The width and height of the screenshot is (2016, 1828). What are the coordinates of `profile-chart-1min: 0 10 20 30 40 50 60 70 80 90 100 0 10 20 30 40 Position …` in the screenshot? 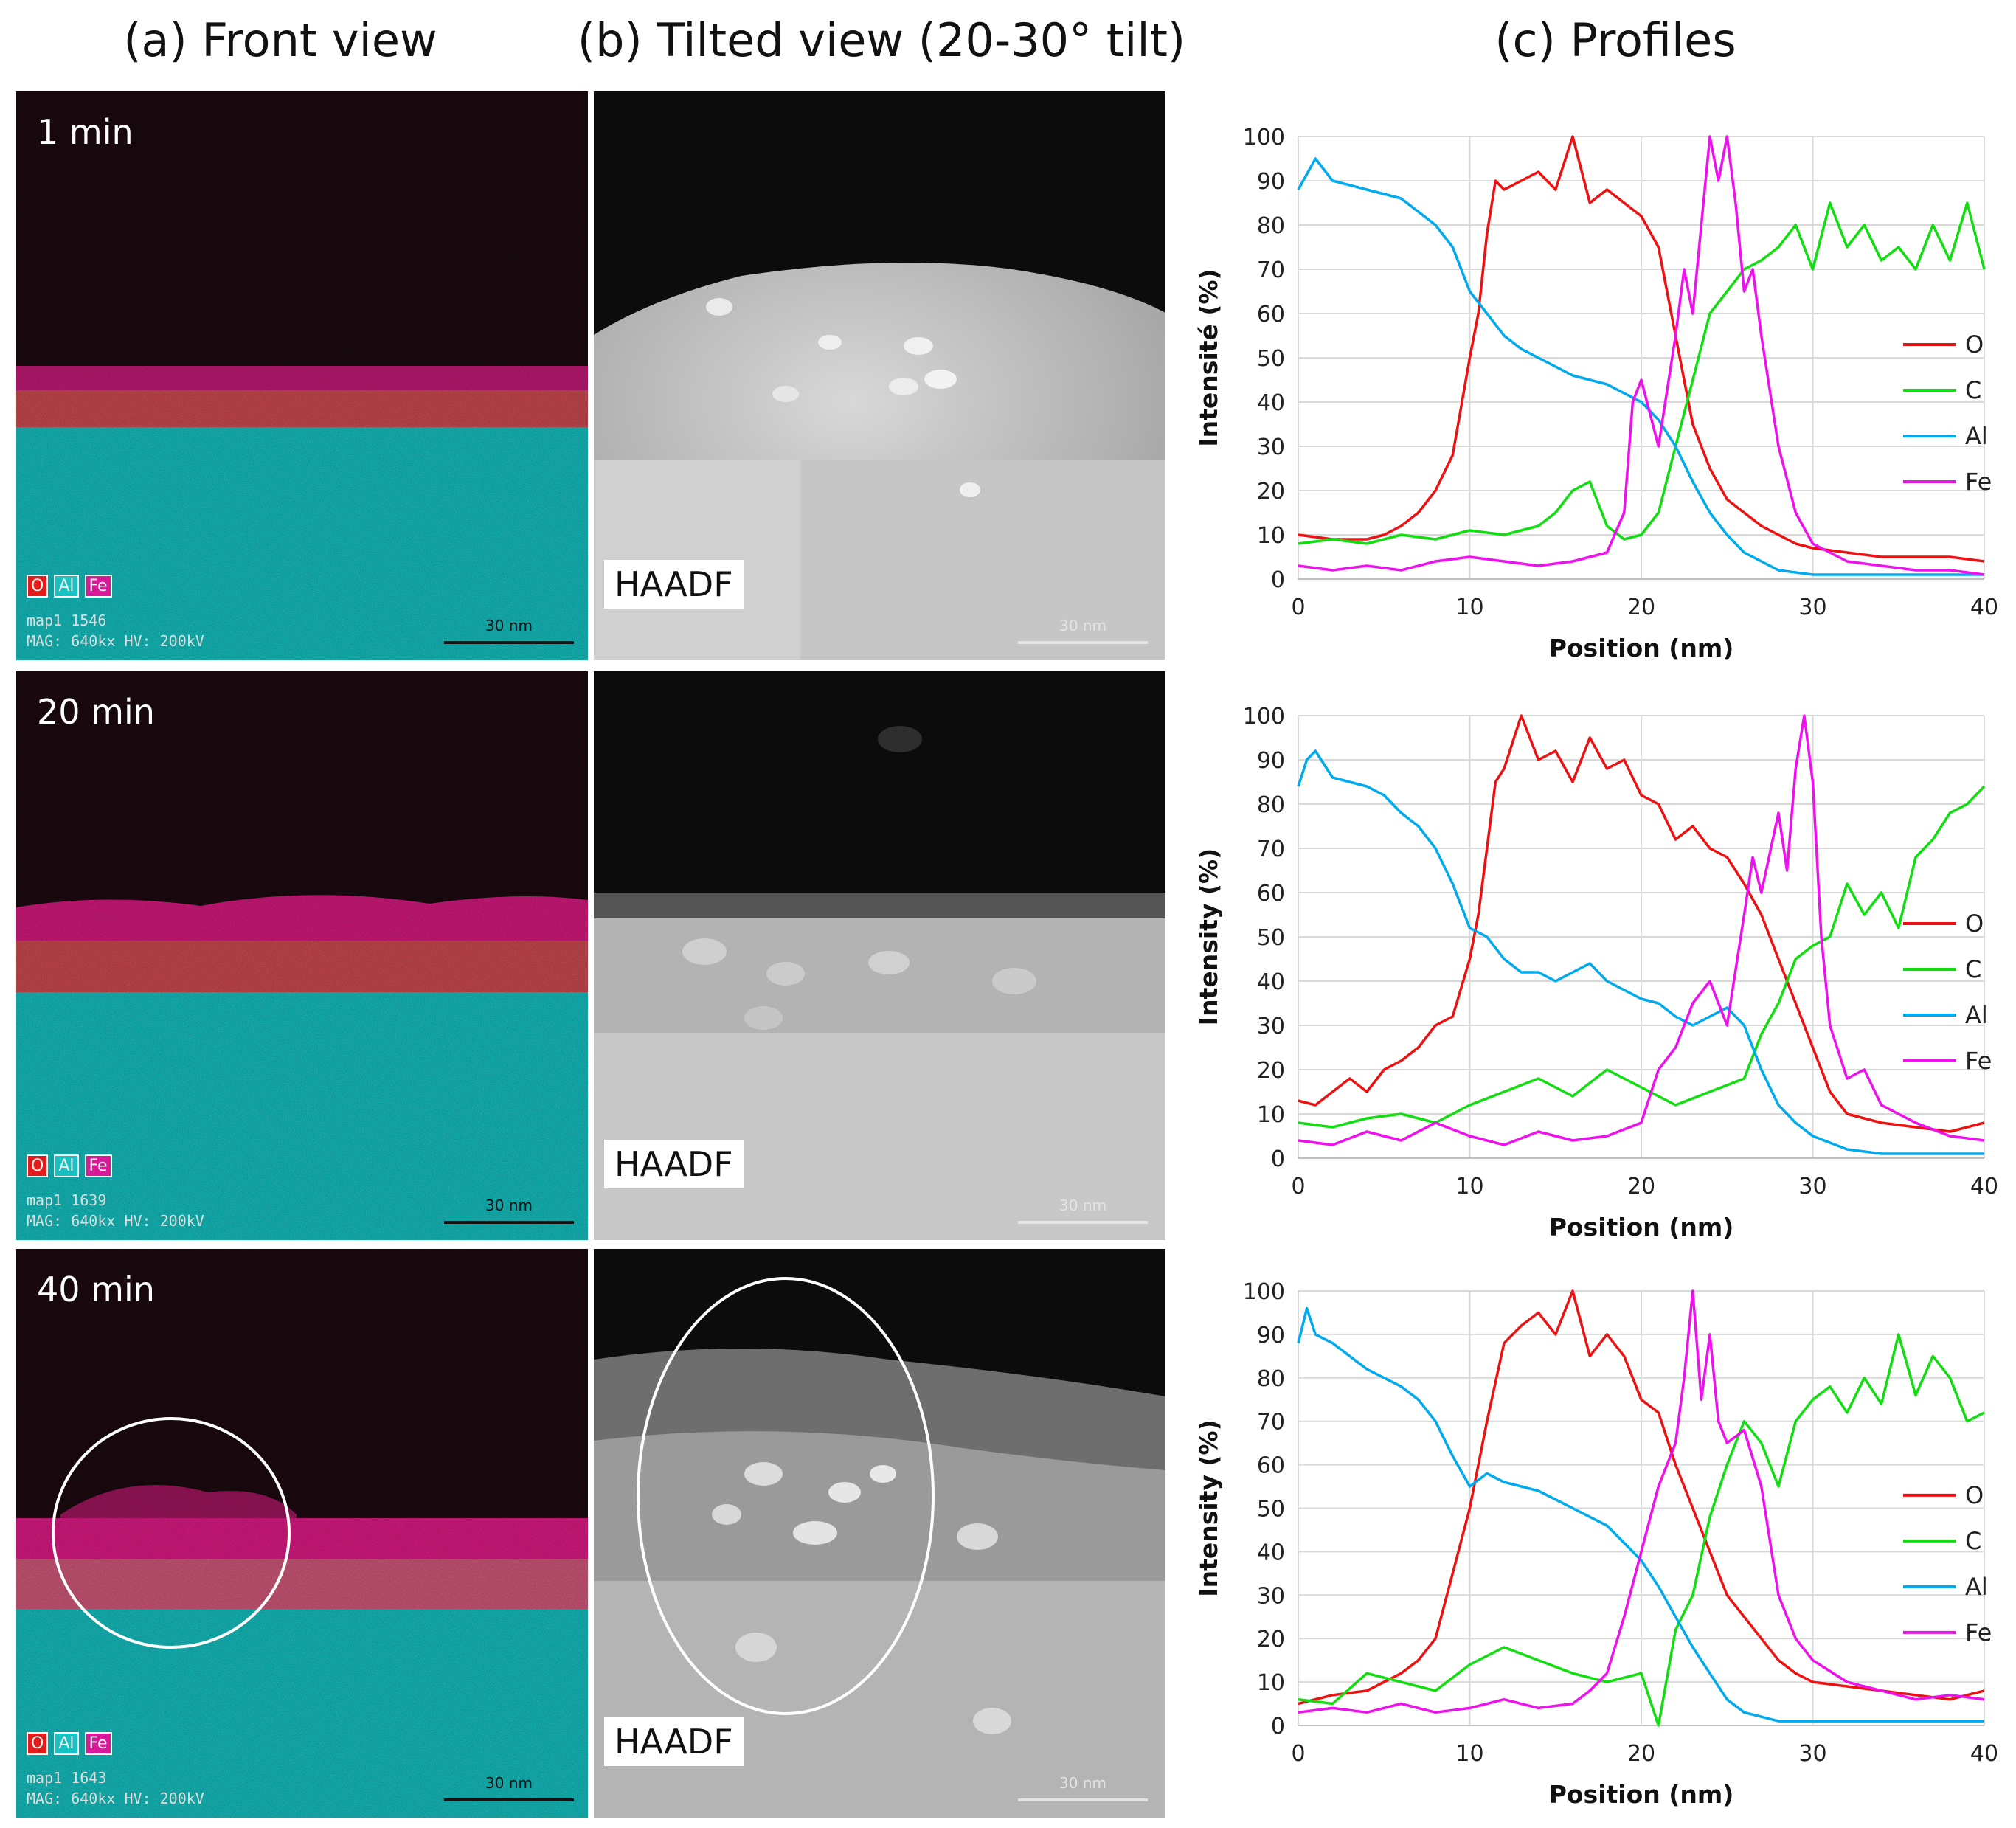 It's located at (1593, 391).